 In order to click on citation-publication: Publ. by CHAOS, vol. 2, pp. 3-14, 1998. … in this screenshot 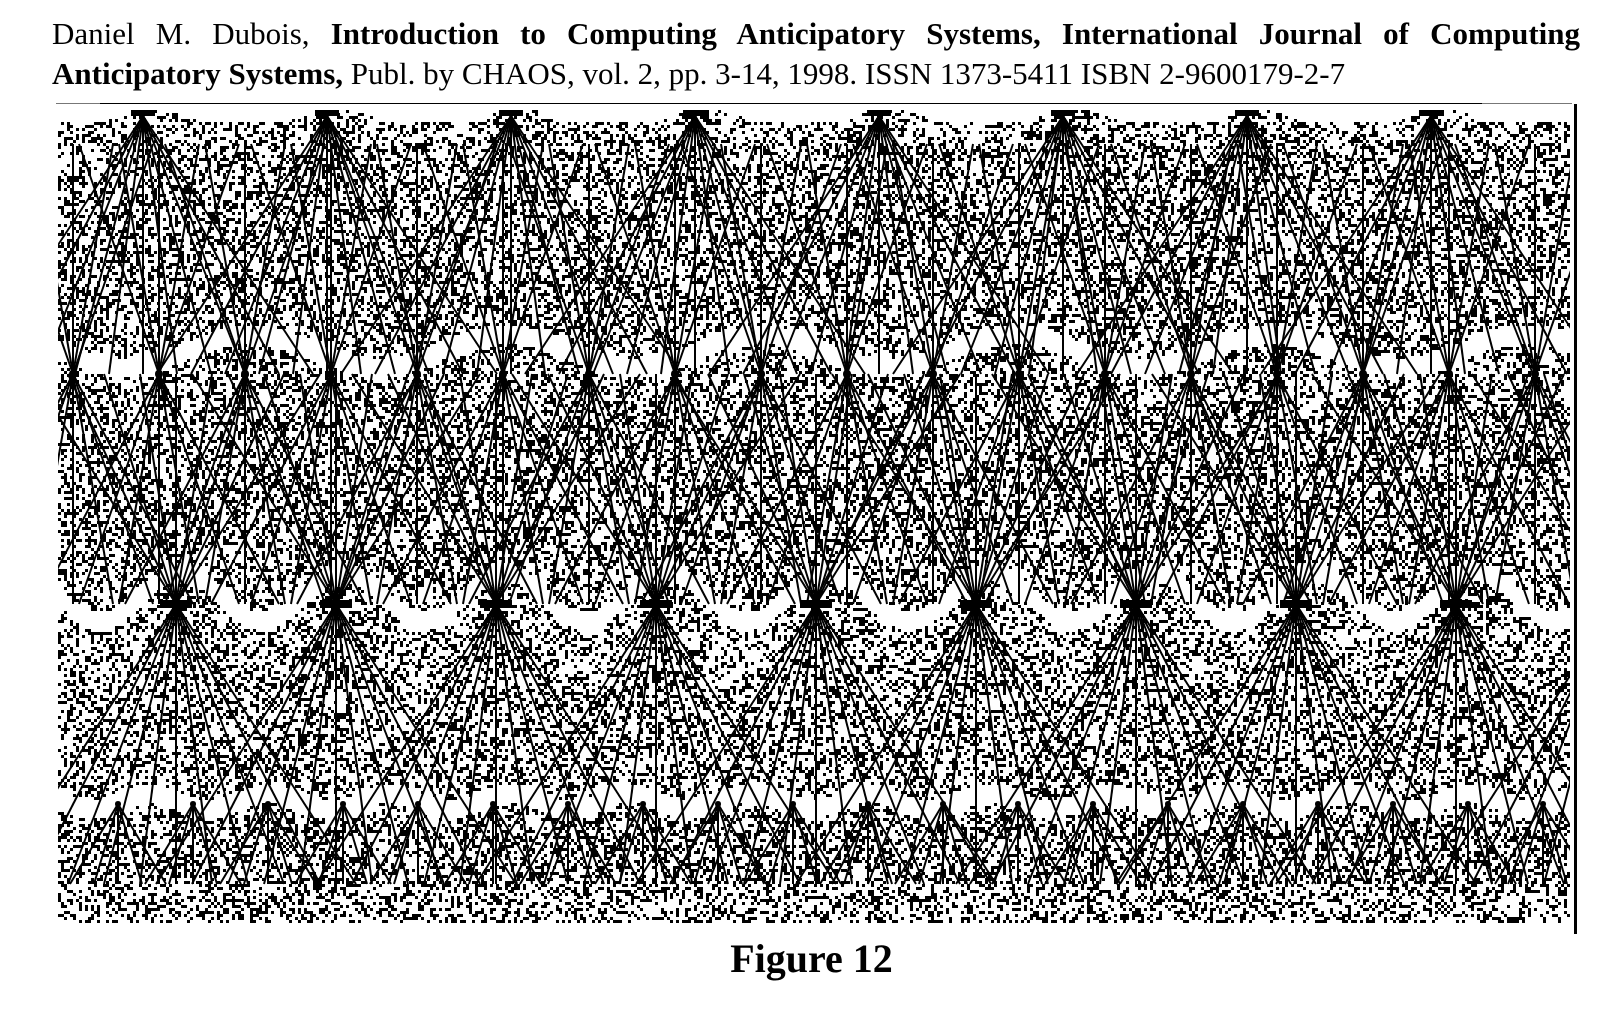, I will do `click(848, 73)`.